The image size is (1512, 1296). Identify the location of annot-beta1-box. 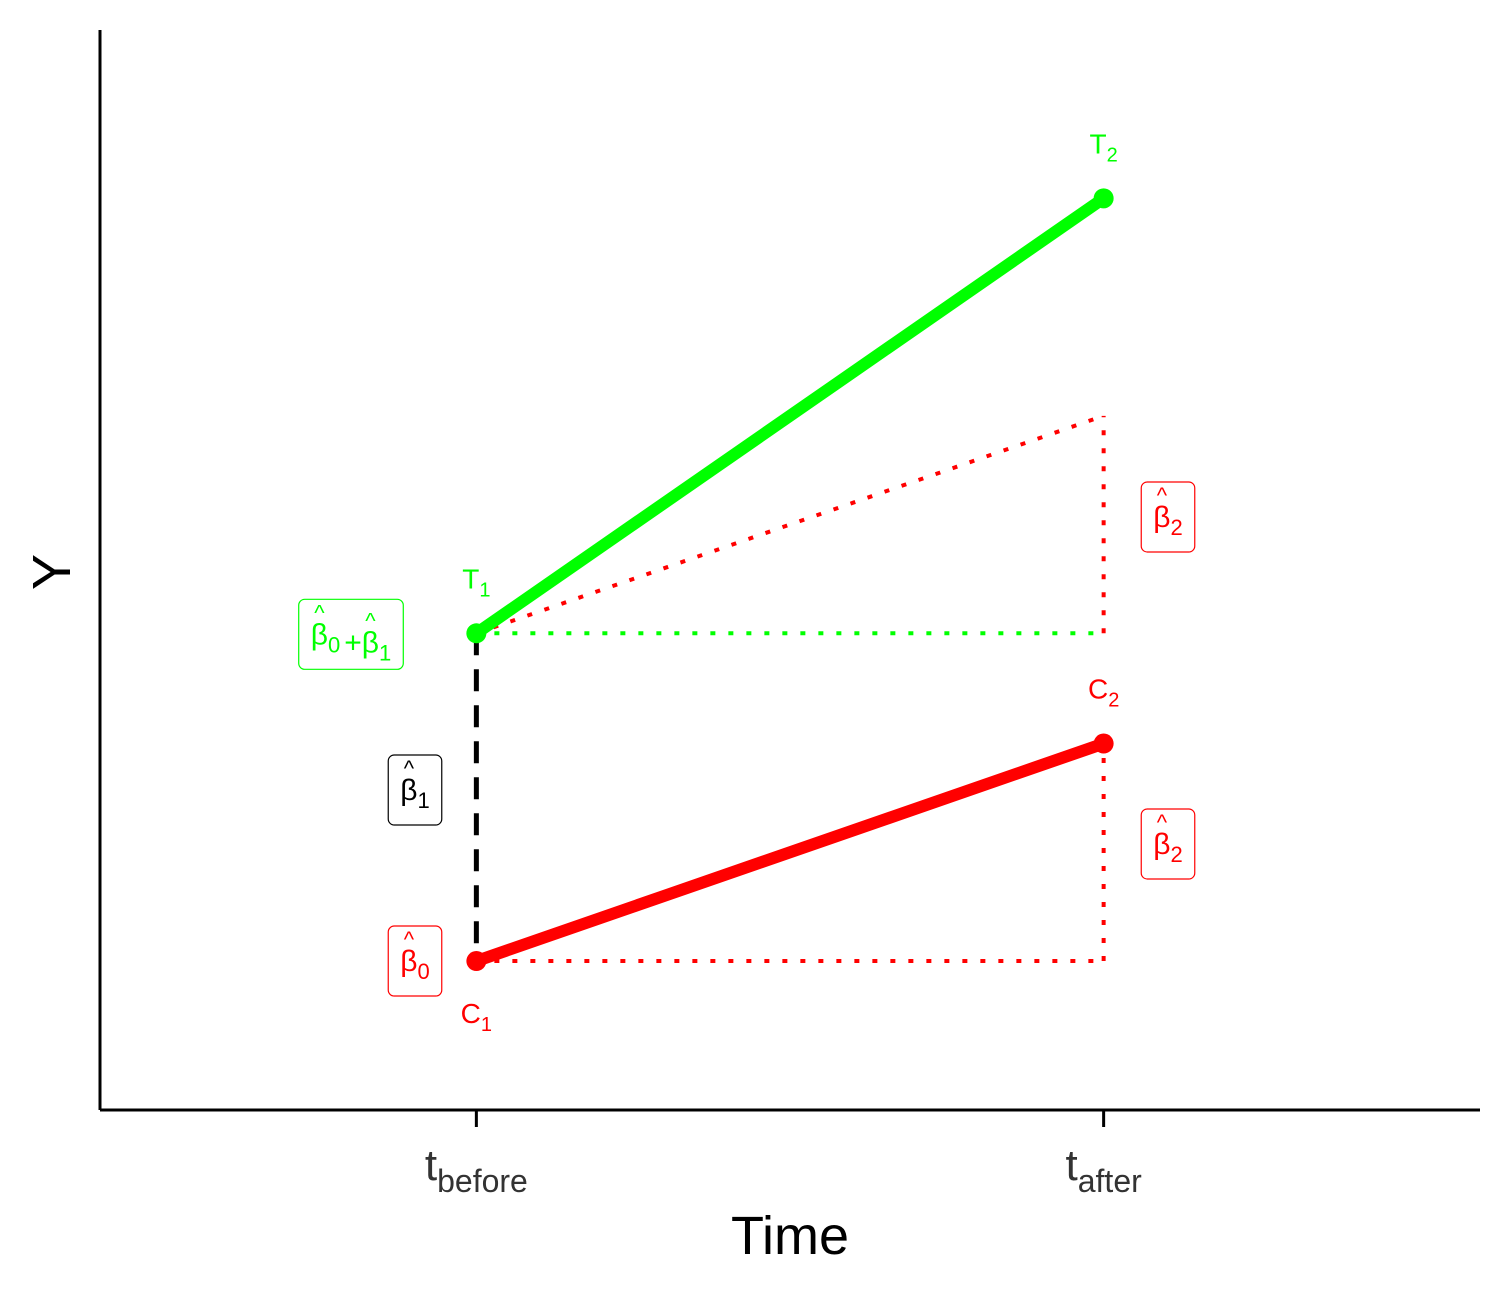
(415, 790).